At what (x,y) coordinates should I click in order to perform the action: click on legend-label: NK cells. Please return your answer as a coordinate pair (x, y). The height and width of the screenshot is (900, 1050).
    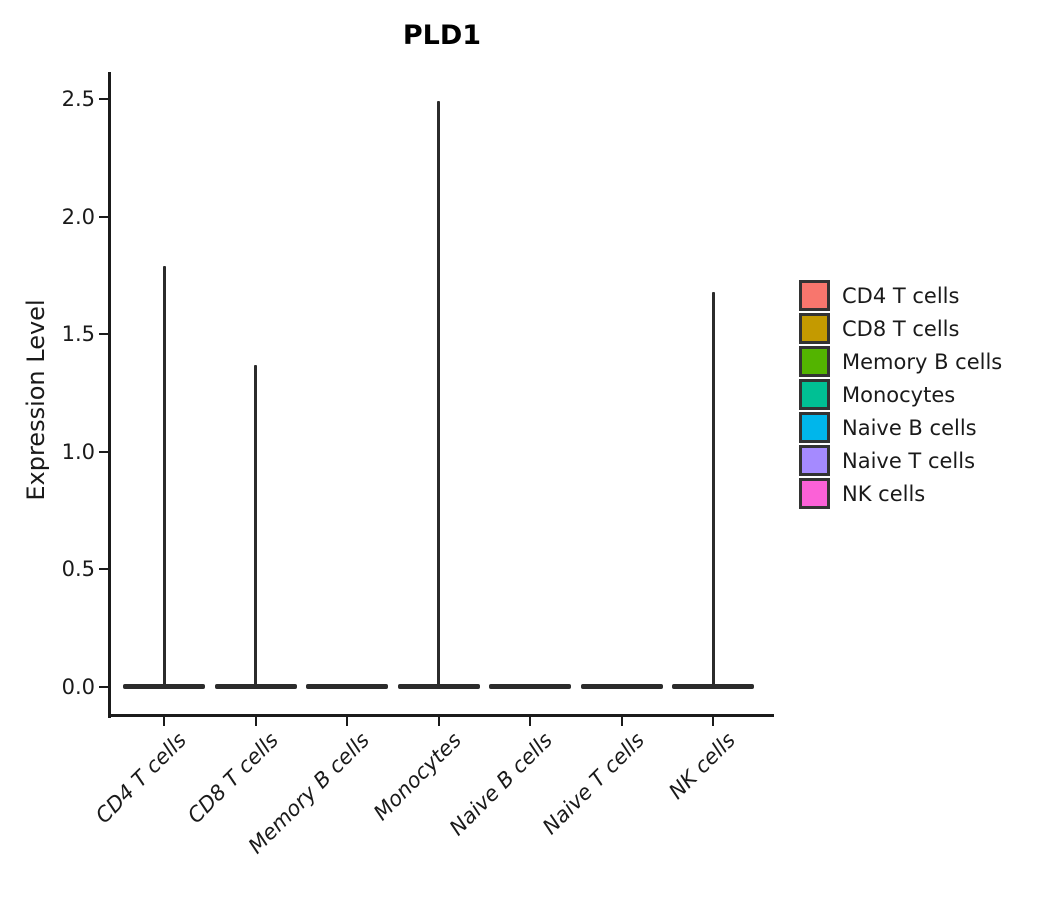
    Looking at the image, I should click on (884, 493).